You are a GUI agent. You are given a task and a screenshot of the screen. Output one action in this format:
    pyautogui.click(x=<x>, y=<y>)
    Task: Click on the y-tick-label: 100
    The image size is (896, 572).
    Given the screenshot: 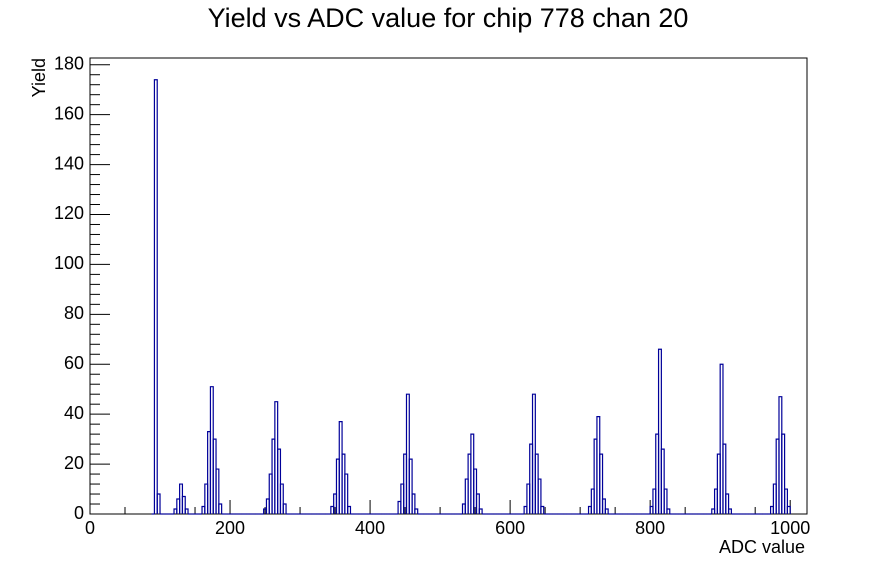 What is the action you would take?
    pyautogui.click(x=69, y=263)
    